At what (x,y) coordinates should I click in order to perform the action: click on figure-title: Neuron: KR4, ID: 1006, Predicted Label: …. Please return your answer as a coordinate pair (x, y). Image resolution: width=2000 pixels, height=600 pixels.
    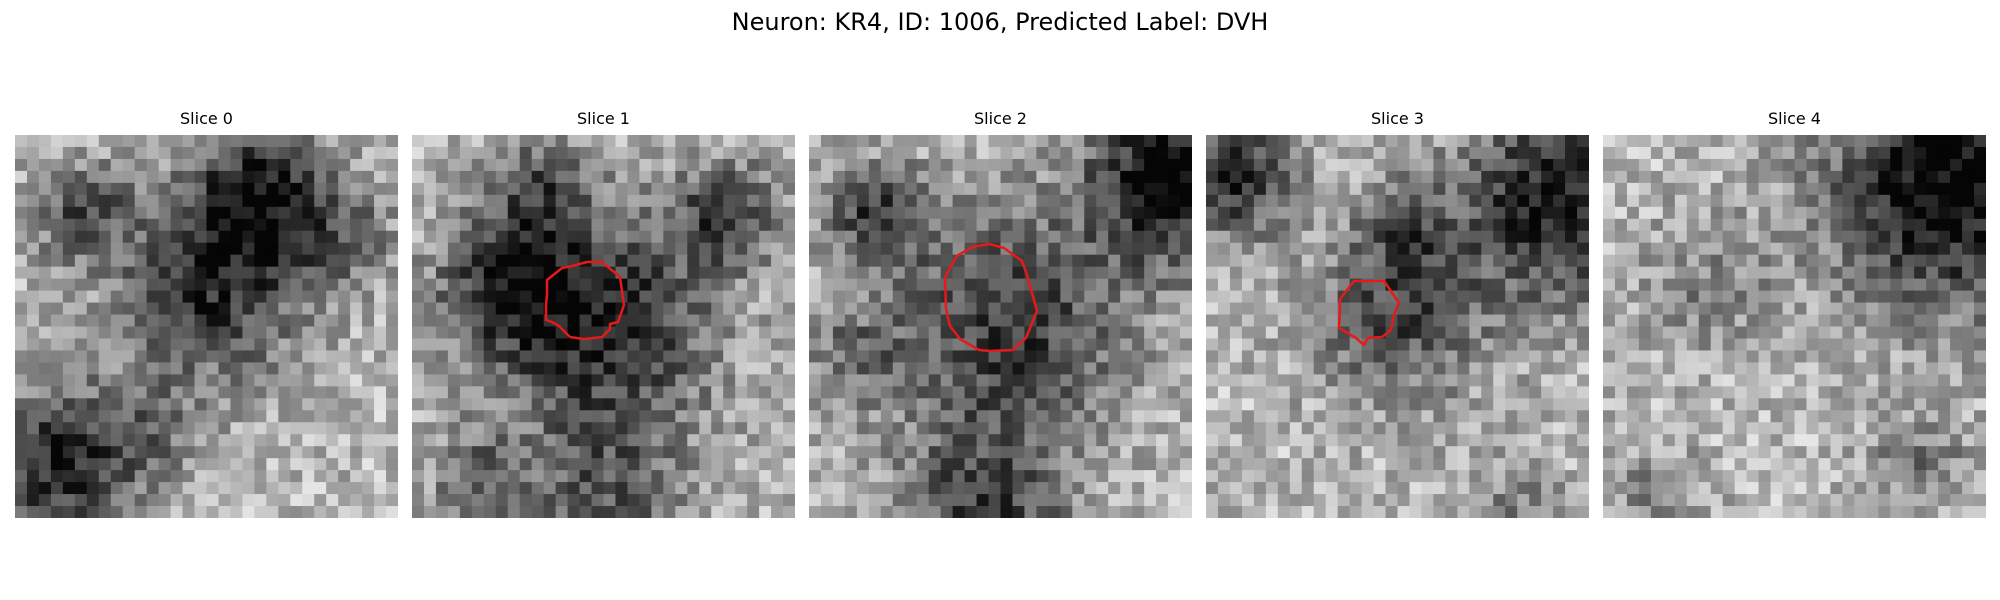
    Looking at the image, I should click on (1000, 22).